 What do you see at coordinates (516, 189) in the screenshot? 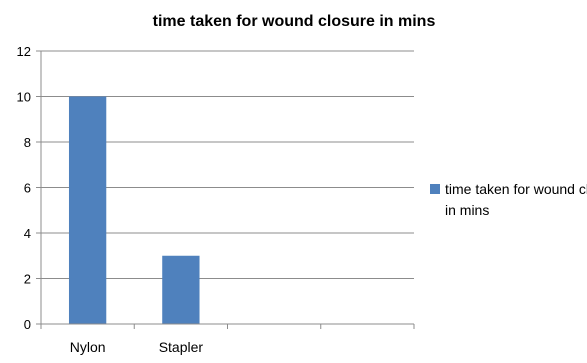
I see `legend-label-line-1: time taken for wound closure` at bounding box center [516, 189].